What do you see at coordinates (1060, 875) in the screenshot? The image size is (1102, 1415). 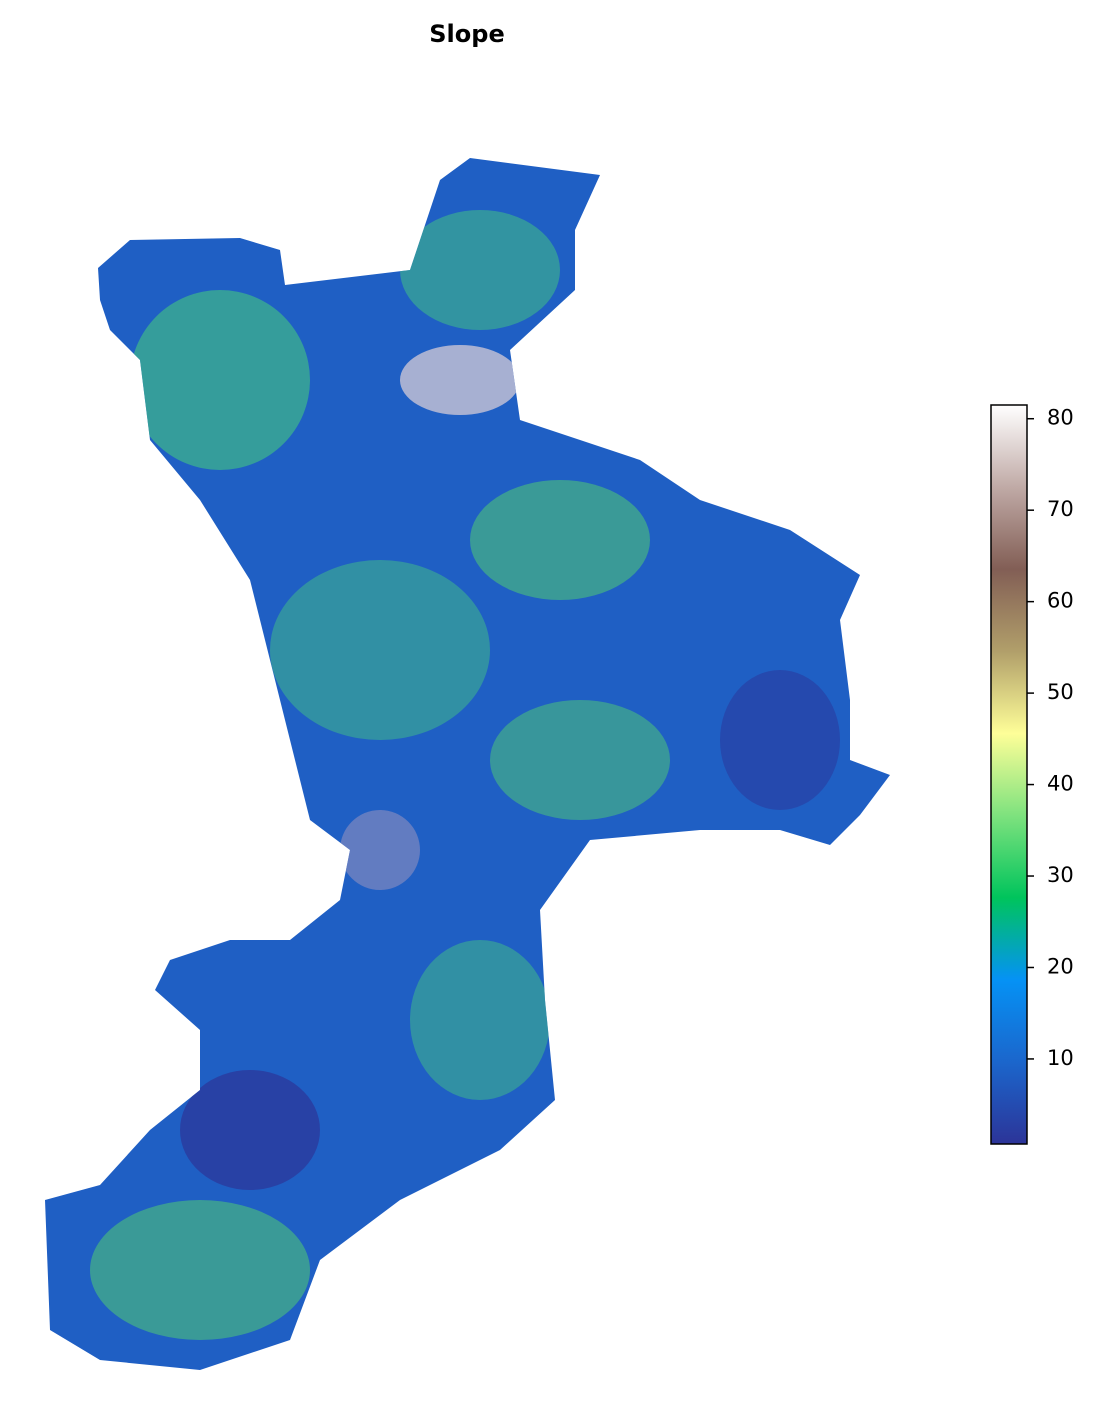 I see `colorbar-tick-label: 30` at bounding box center [1060, 875].